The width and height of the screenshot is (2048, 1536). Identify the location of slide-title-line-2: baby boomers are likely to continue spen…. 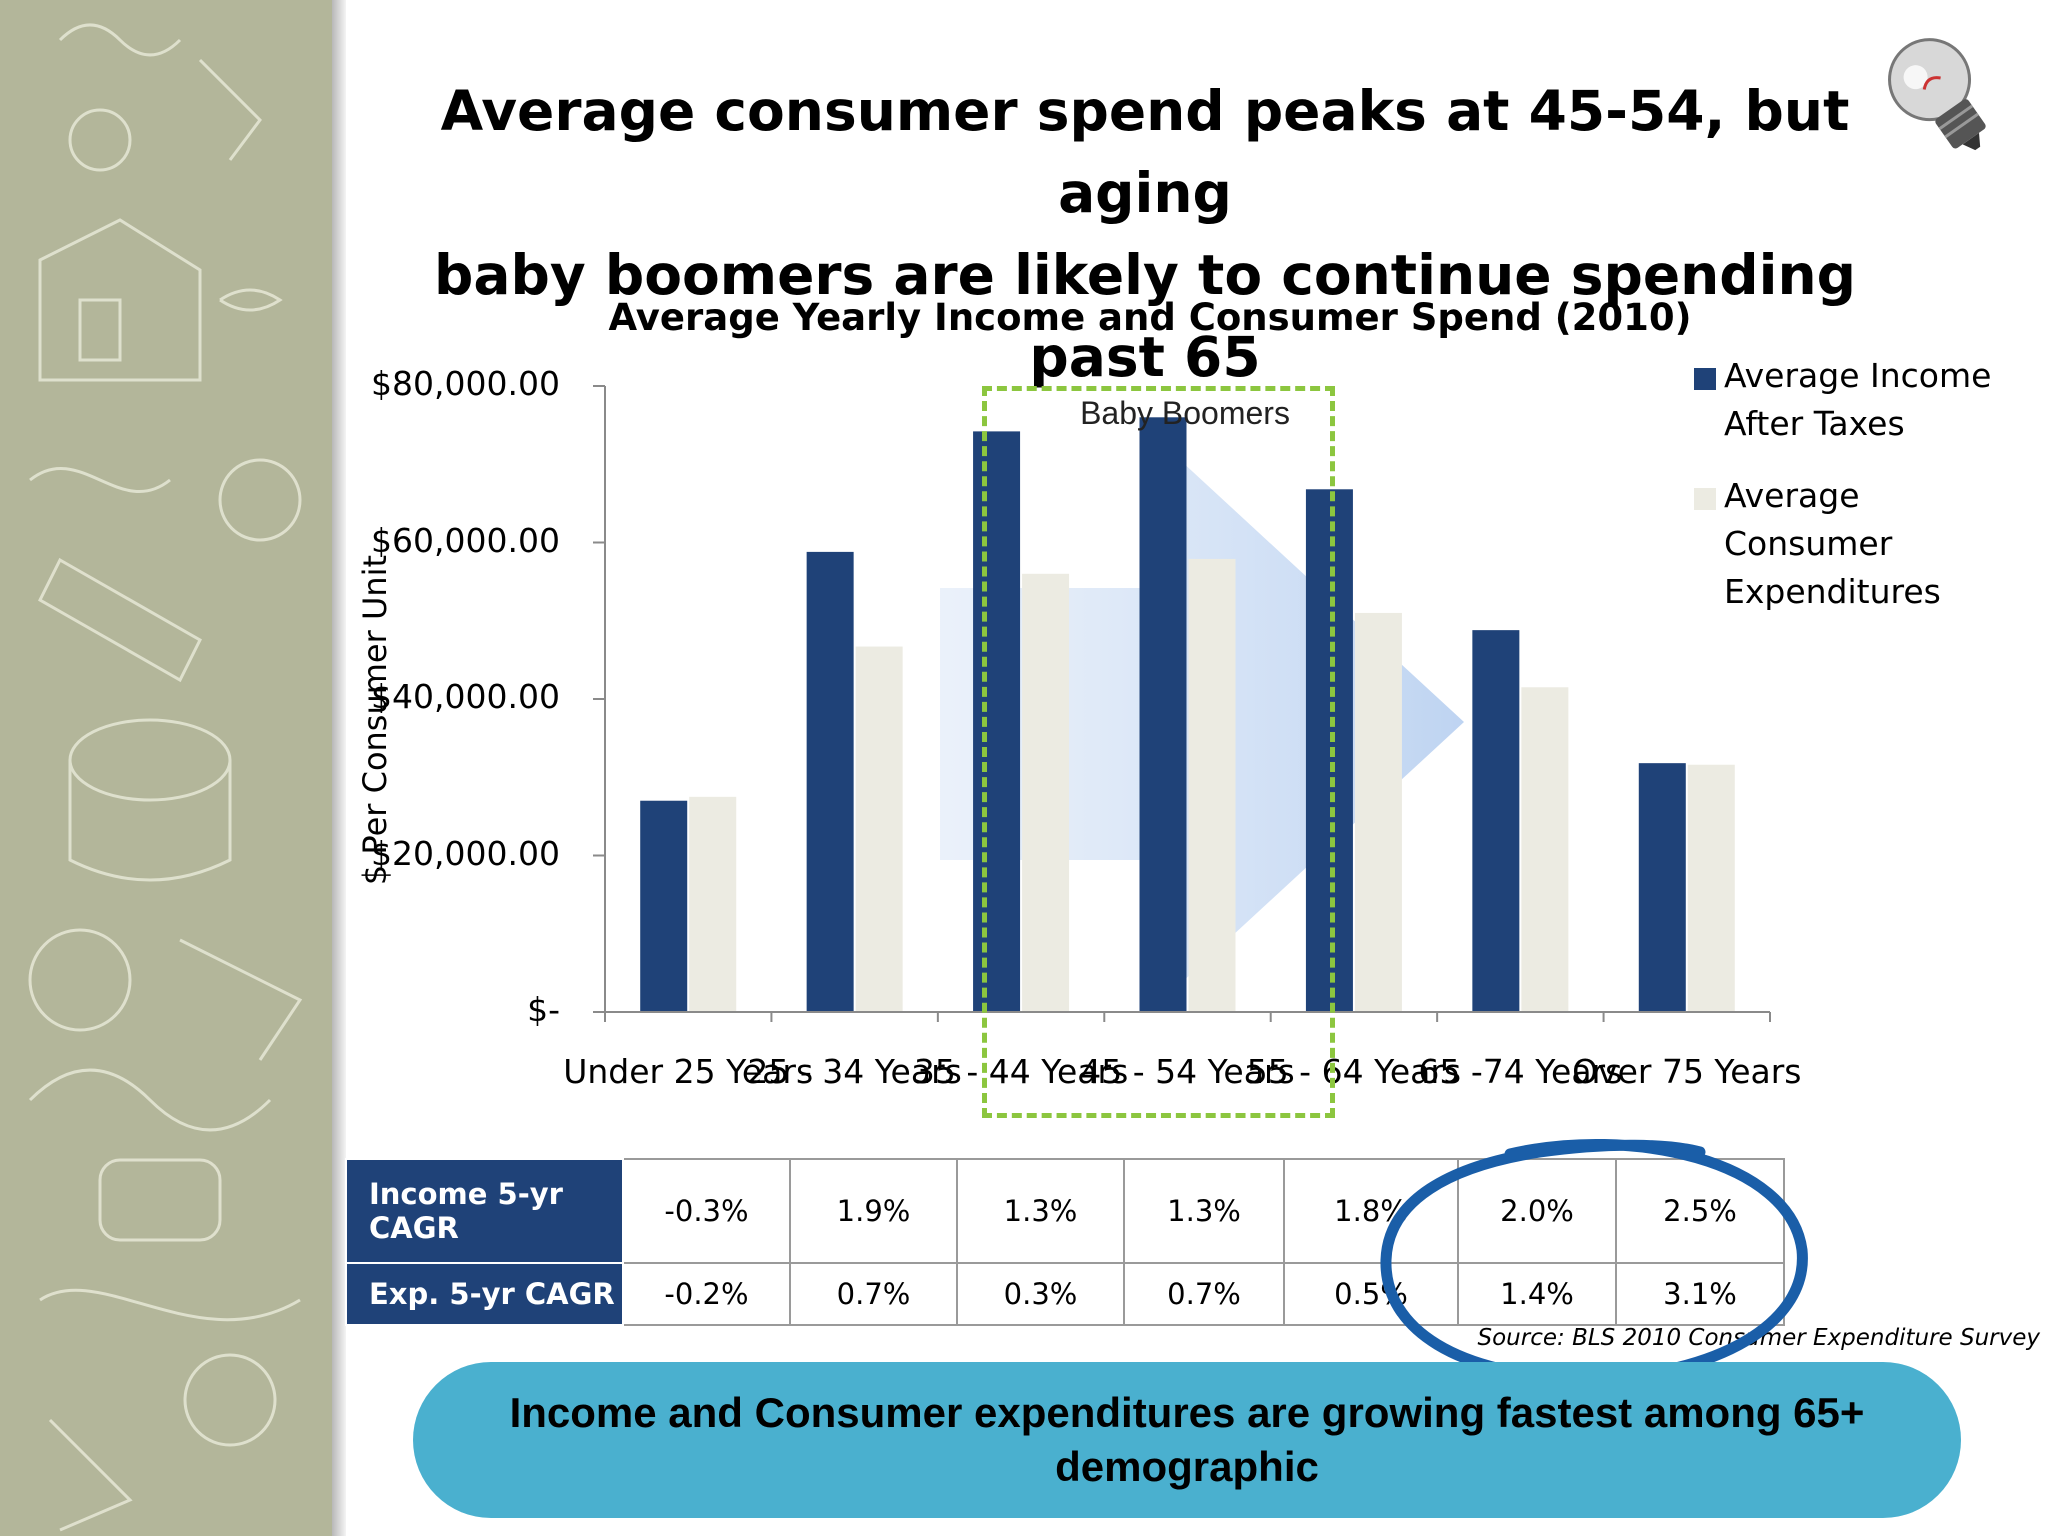
(1145, 316).